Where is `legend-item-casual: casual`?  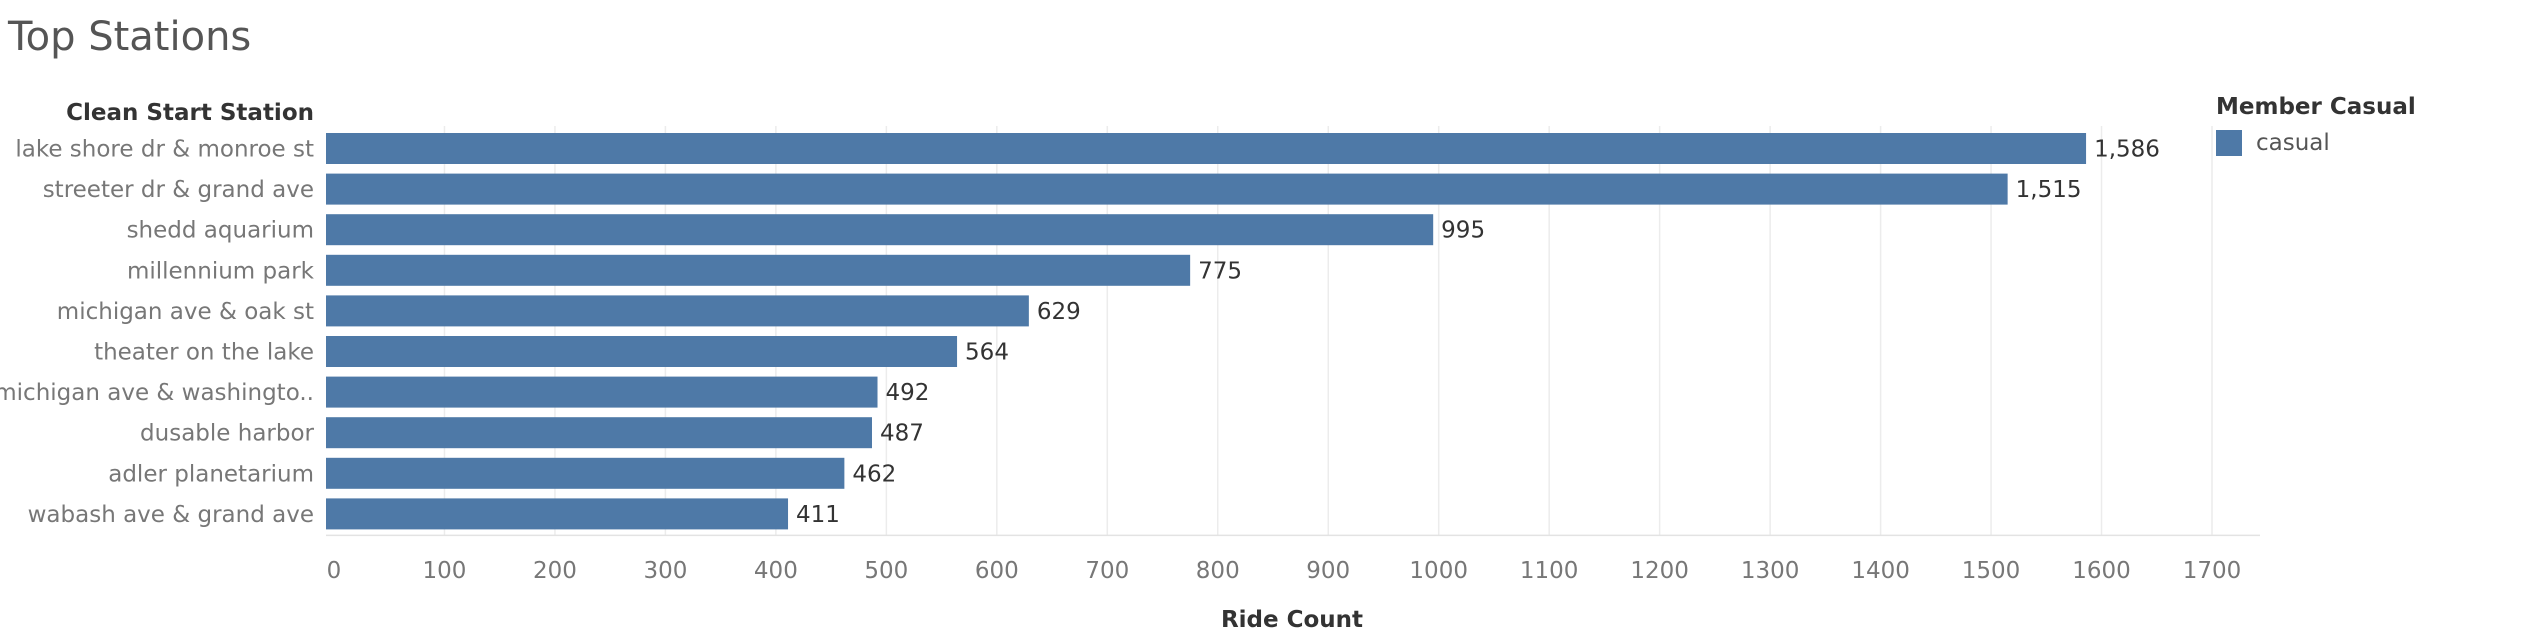 legend-item-casual: casual is located at coordinates (2316, 143).